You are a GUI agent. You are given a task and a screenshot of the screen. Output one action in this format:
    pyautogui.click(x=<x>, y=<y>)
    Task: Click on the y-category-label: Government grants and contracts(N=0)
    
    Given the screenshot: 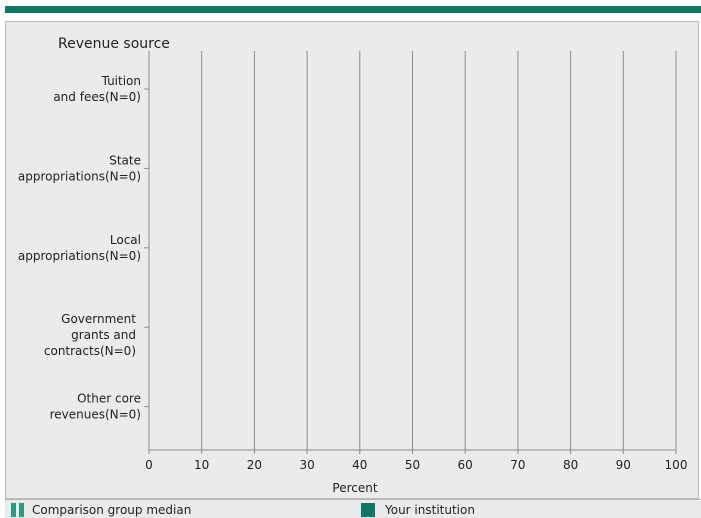 What is the action you would take?
    pyautogui.click(x=90, y=335)
    